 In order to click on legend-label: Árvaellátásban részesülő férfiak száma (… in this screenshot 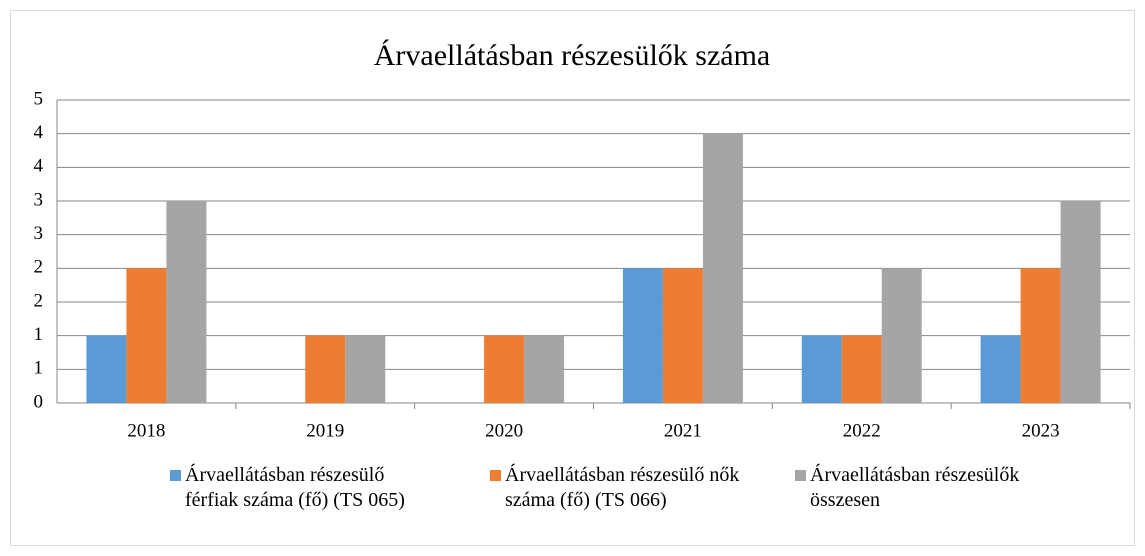, I will do `click(295, 487)`.